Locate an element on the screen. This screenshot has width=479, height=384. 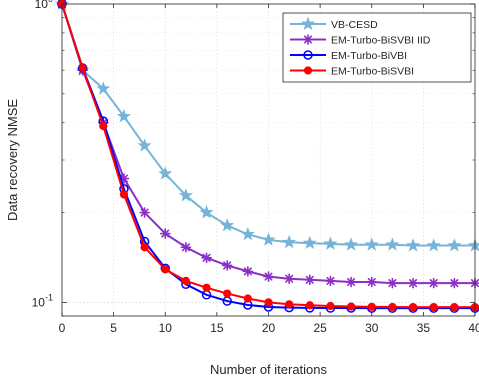
x-tick-label: 0 is located at coordinates (62, 328).